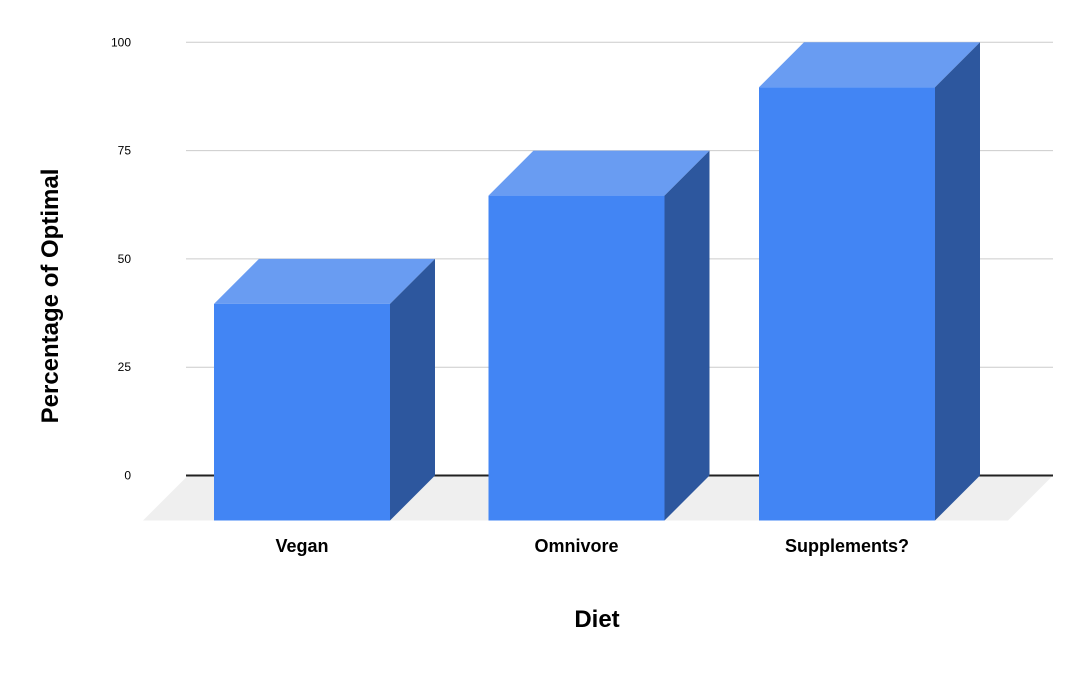 The height and width of the screenshot is (673, 1087). What do you see at coordinates (412, 389) in the screenshot?
I see `bar-side-face-vegan` at bounding box center [412, 389].